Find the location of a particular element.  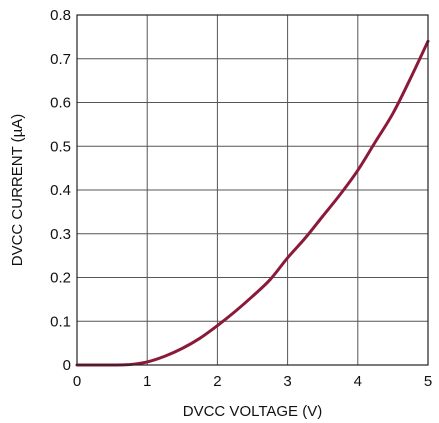

y-axis-ticks: 0 0.1 0.2 0.3 0.4 0.5 0.6 0.7 0.8 is located at coordinates (60, 190).